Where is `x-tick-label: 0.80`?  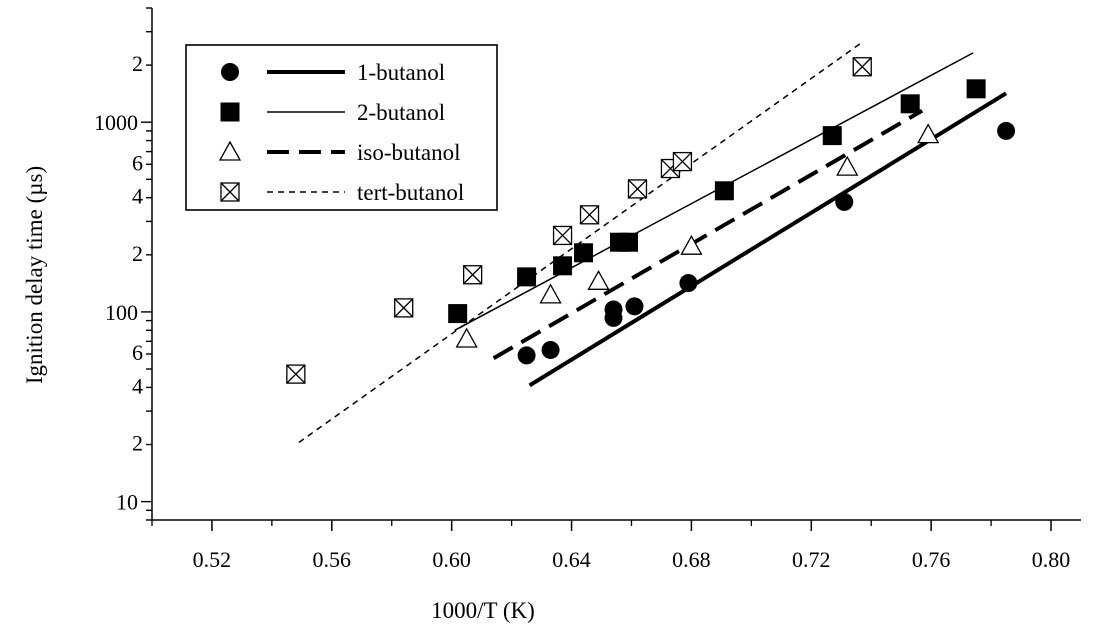 x-tick-label: 0.80 is located at coordinates (1051, 559).